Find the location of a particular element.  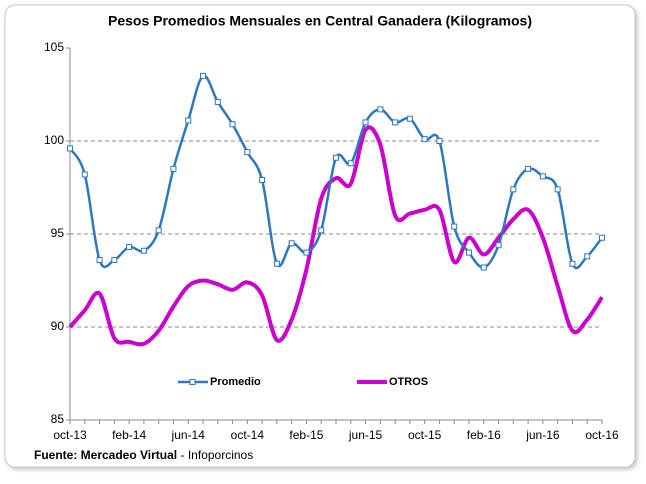

y-tick-label: 90 is located at coordinates (58, 326).